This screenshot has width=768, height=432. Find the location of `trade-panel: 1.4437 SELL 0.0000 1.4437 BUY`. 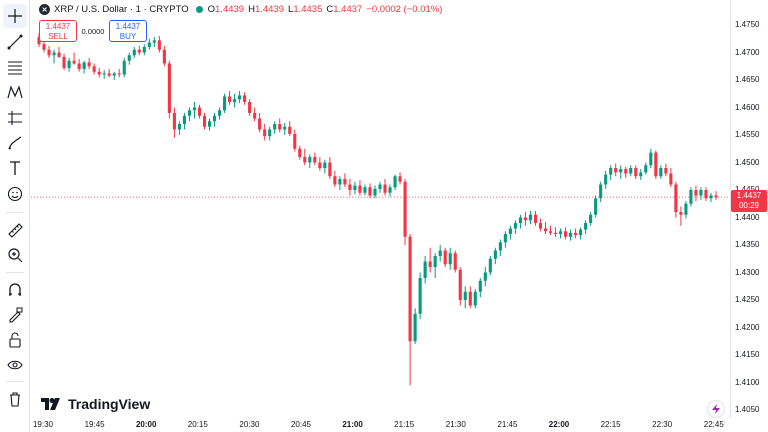

trade-panel: 1.4437 SELL 0.0000 1.4437 BUY is located at coordinates (93, 31).